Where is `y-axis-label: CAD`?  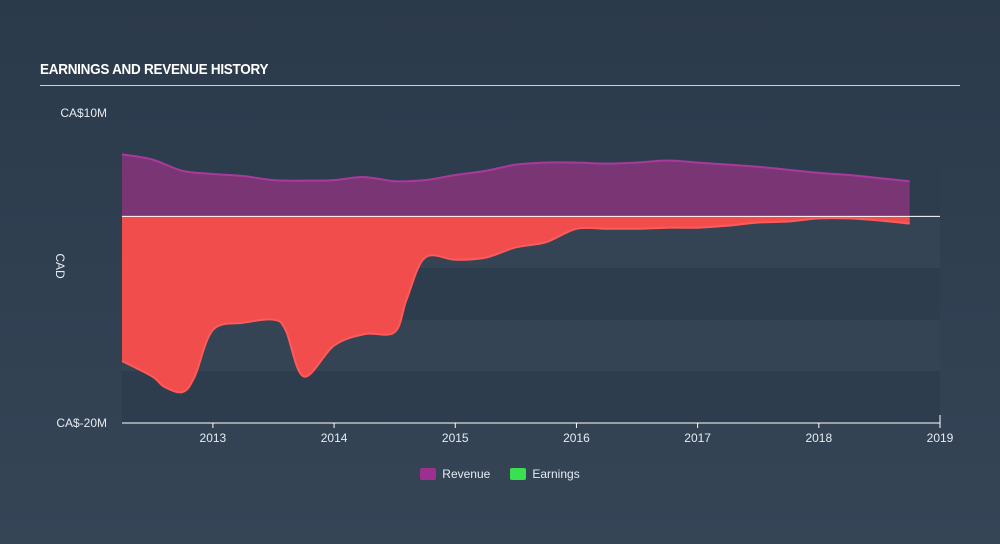 y-axis-label: CAD is located at coordinates (60, 266).